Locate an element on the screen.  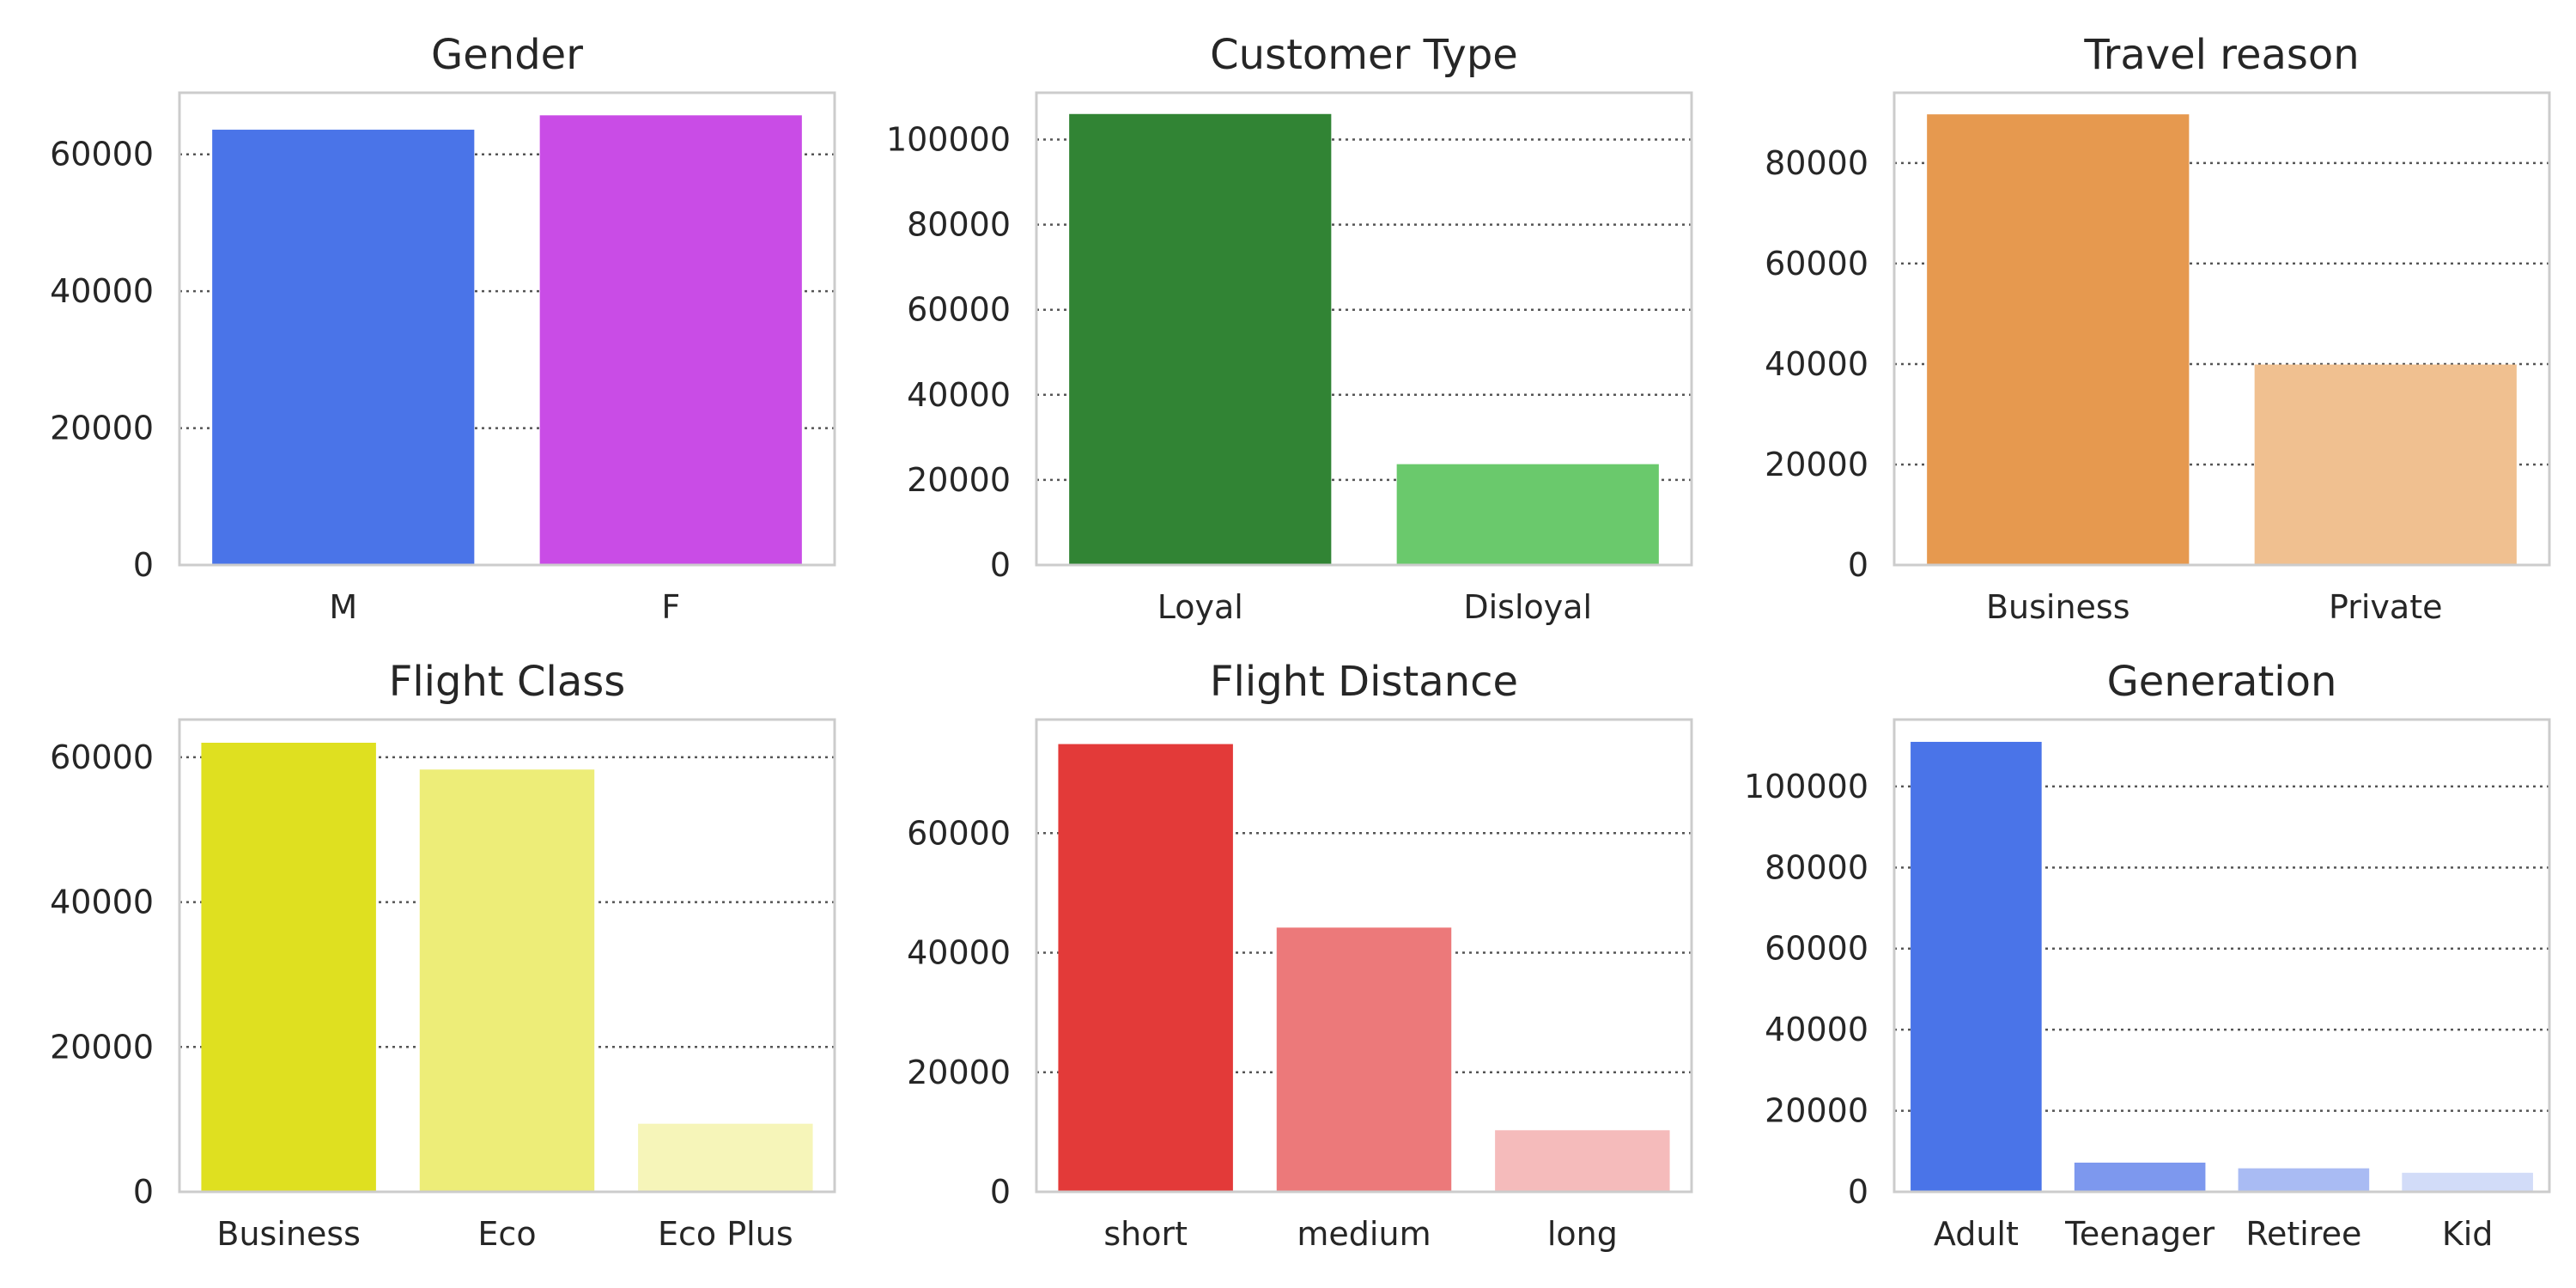
bar-short is located at coordinates (1145, 968).